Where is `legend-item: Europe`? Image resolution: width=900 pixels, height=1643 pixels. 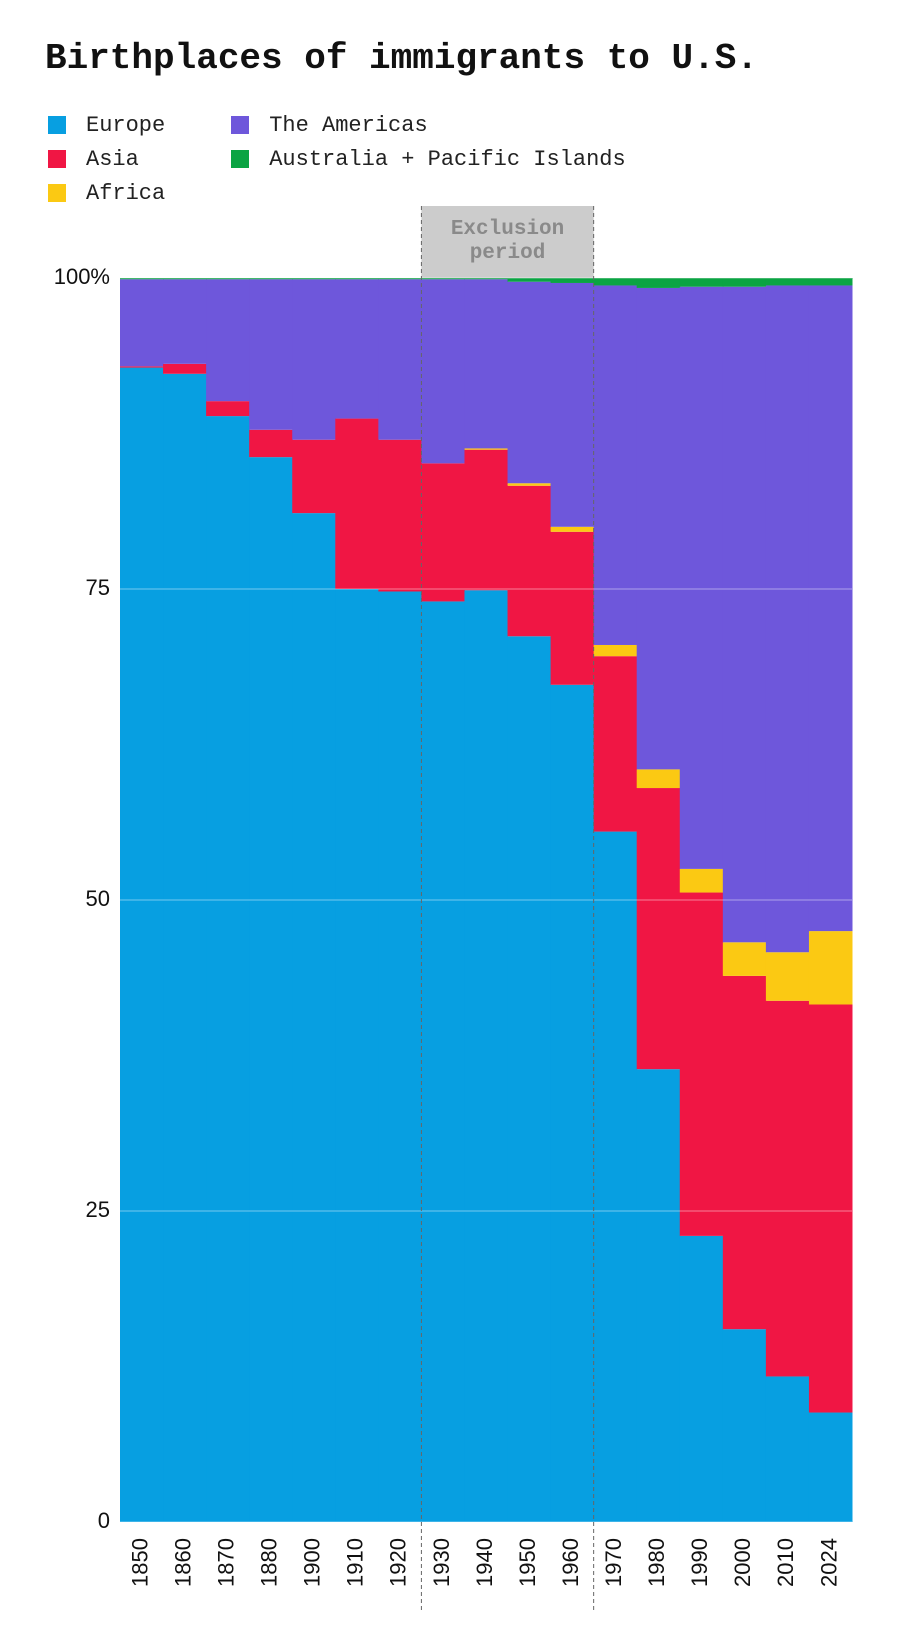
legend-item: Europe is located at coordinates (106, 125).